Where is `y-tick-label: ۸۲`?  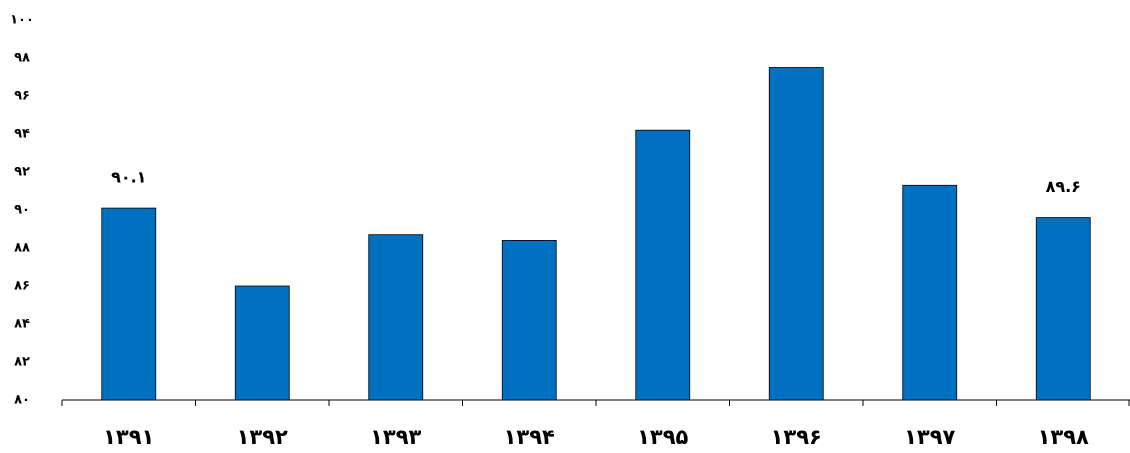
y-tick-label: ۸۲ is located at coordinates (22, 362).